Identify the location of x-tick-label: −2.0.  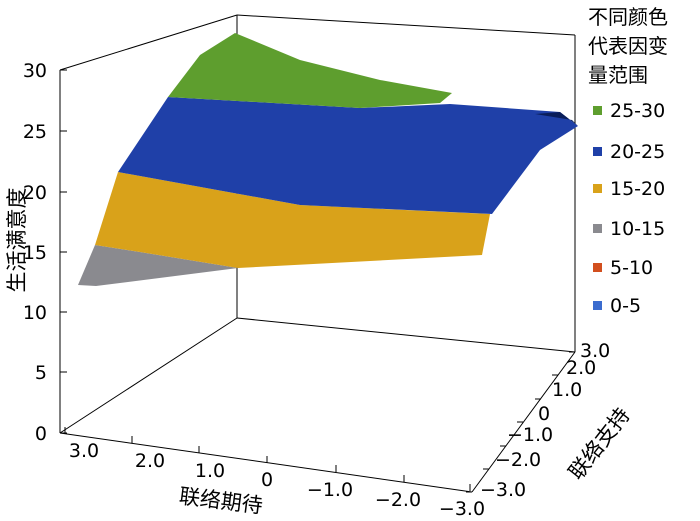
(398, 500).